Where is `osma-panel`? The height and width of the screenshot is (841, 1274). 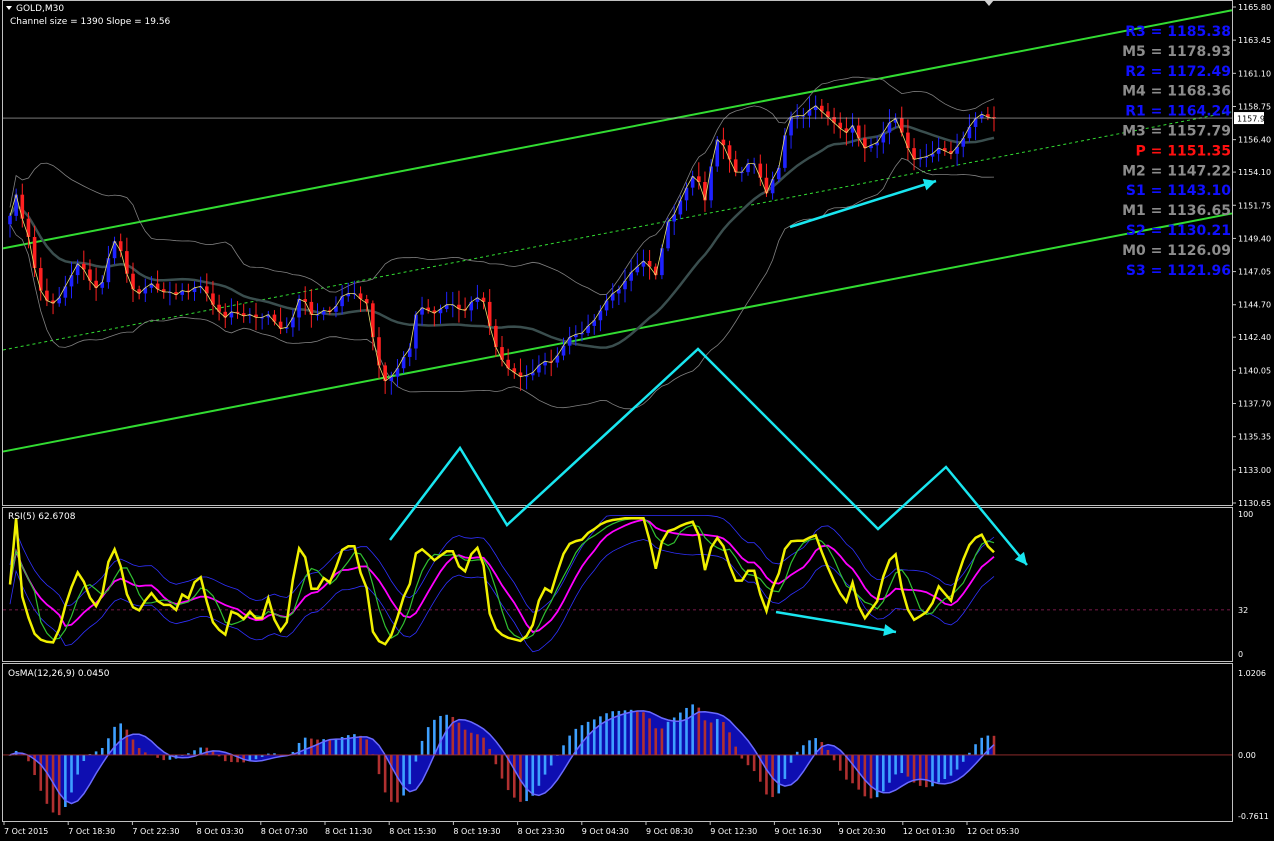
osma-panel is located at coordinates (617, 760).